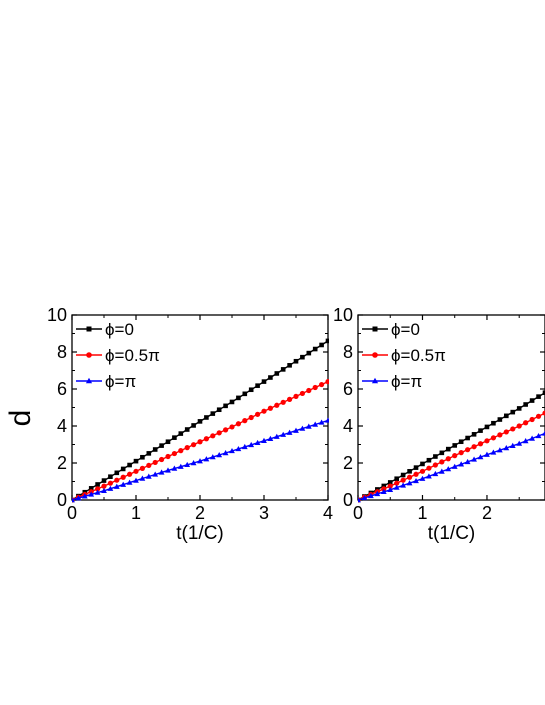 The height and width of the screenshot is (705, 545). What do you see at coordinates (264, 513) in the screenshot?
I see `x-tick-label: 3` at bounding box center [264, 513].